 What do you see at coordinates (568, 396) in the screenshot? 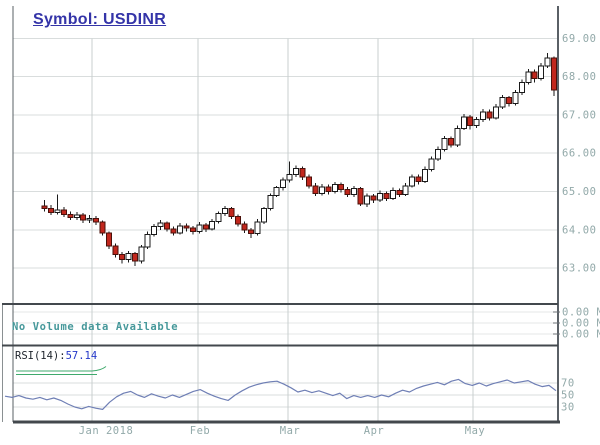
I see `rsi-axis-label: 50` at bounding box center [568, 396].